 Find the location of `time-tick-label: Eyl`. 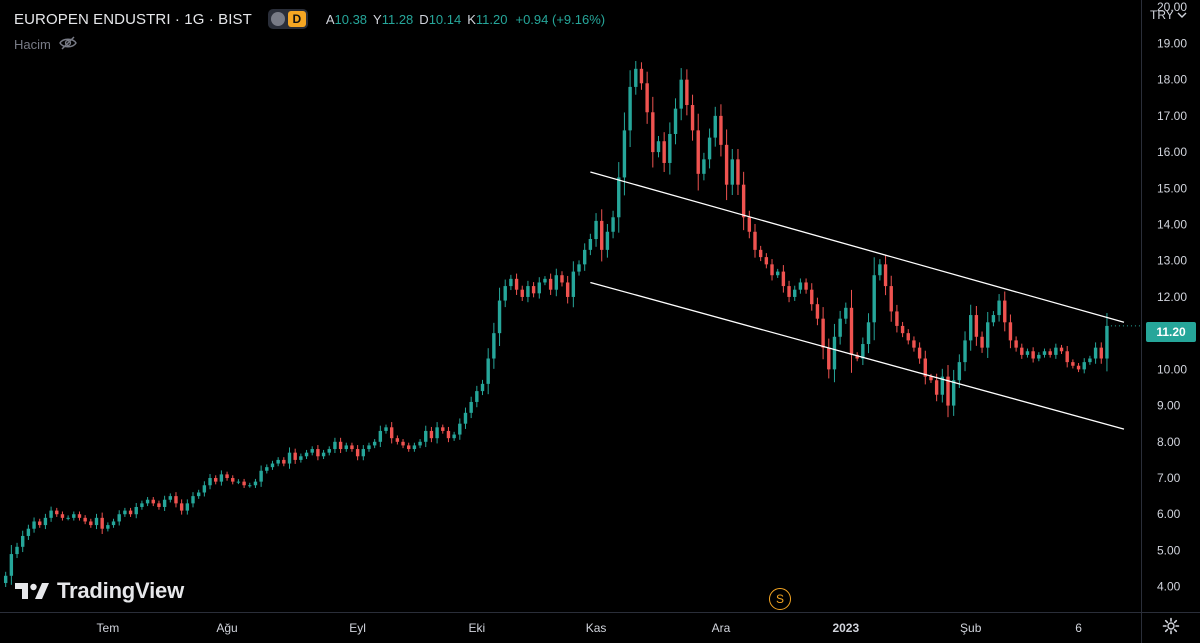

time-tick-label: Eyl is located at coordinates (357, 628).